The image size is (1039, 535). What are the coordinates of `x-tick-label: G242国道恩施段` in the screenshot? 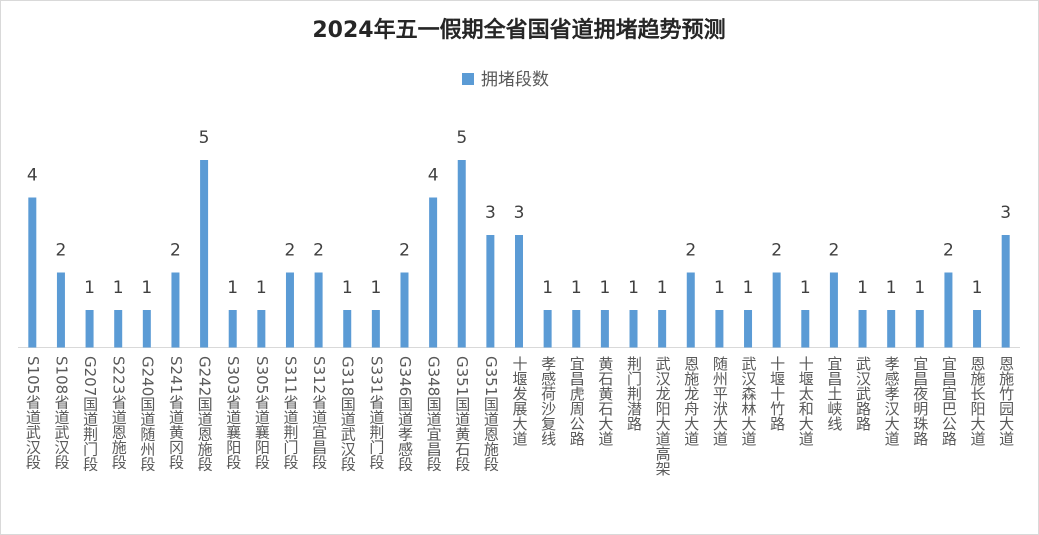 It's located at (205, 413).